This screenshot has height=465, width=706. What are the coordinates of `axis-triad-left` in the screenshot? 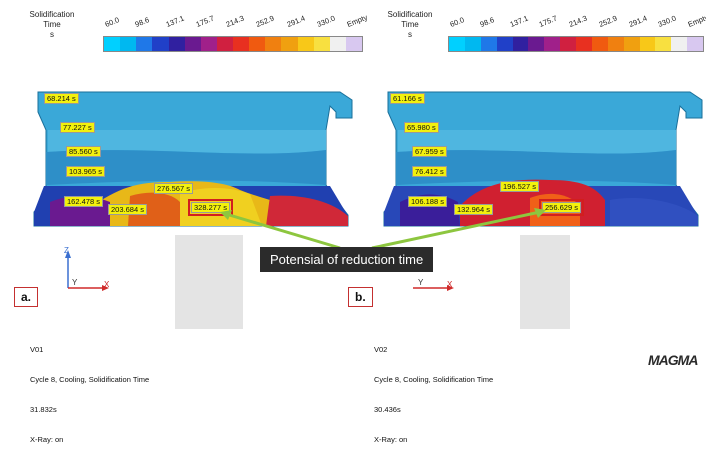 It's located at (87, 270).